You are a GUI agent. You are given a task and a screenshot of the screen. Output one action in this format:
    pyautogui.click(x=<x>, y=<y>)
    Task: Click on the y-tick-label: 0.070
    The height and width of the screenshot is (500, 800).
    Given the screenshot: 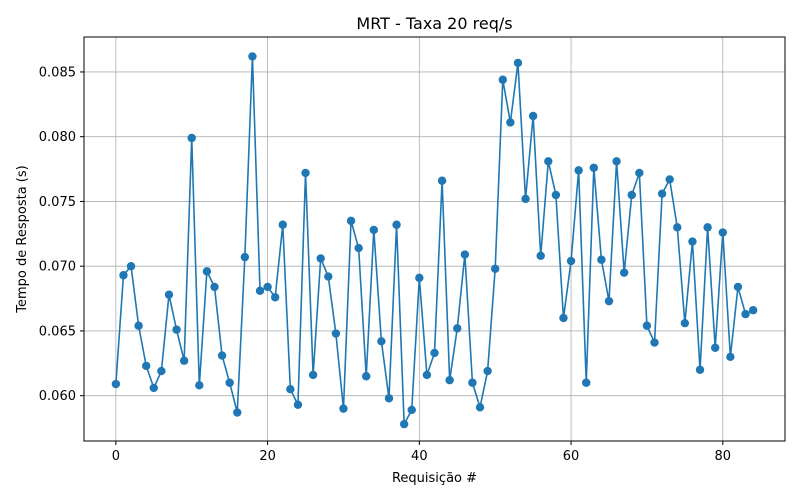 What is the action you would take?
    pyautogui.click(x=57, y=267)
    